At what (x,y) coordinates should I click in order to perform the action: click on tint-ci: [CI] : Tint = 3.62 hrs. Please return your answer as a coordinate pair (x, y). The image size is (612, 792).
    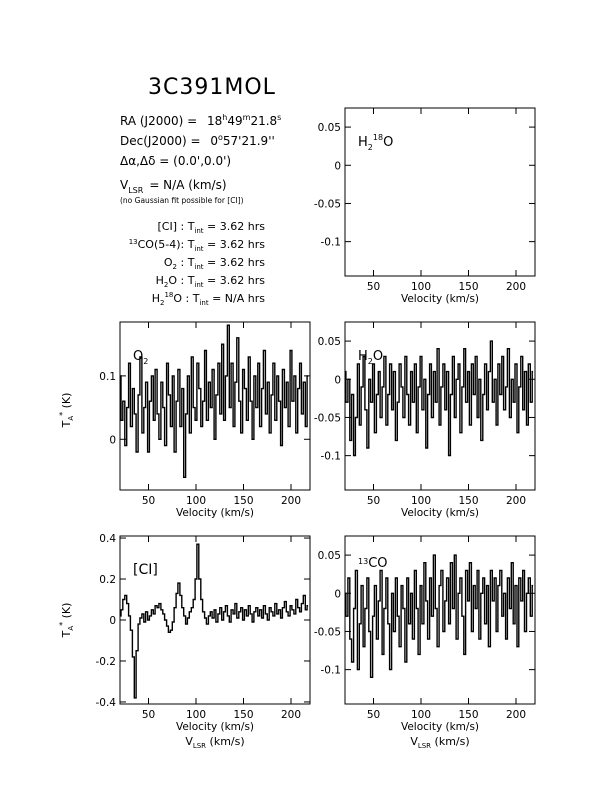
    Looking at the image, I should click on (211, 227).